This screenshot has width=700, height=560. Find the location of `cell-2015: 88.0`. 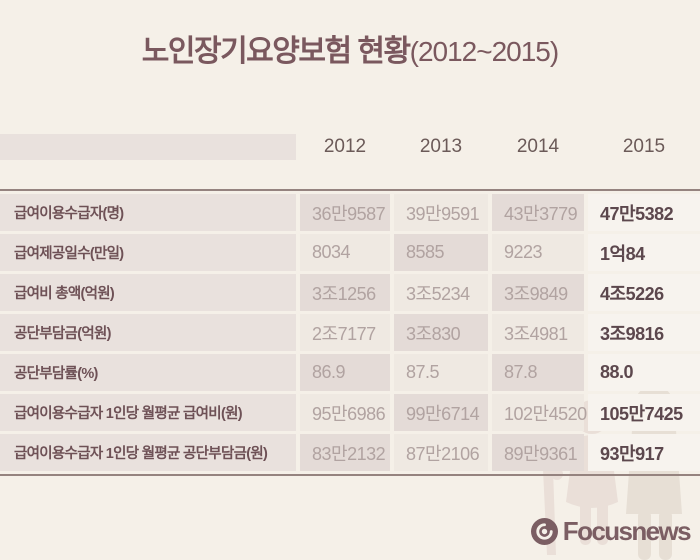

cell-2015: 88.0 is located at coordinates (644, 372).